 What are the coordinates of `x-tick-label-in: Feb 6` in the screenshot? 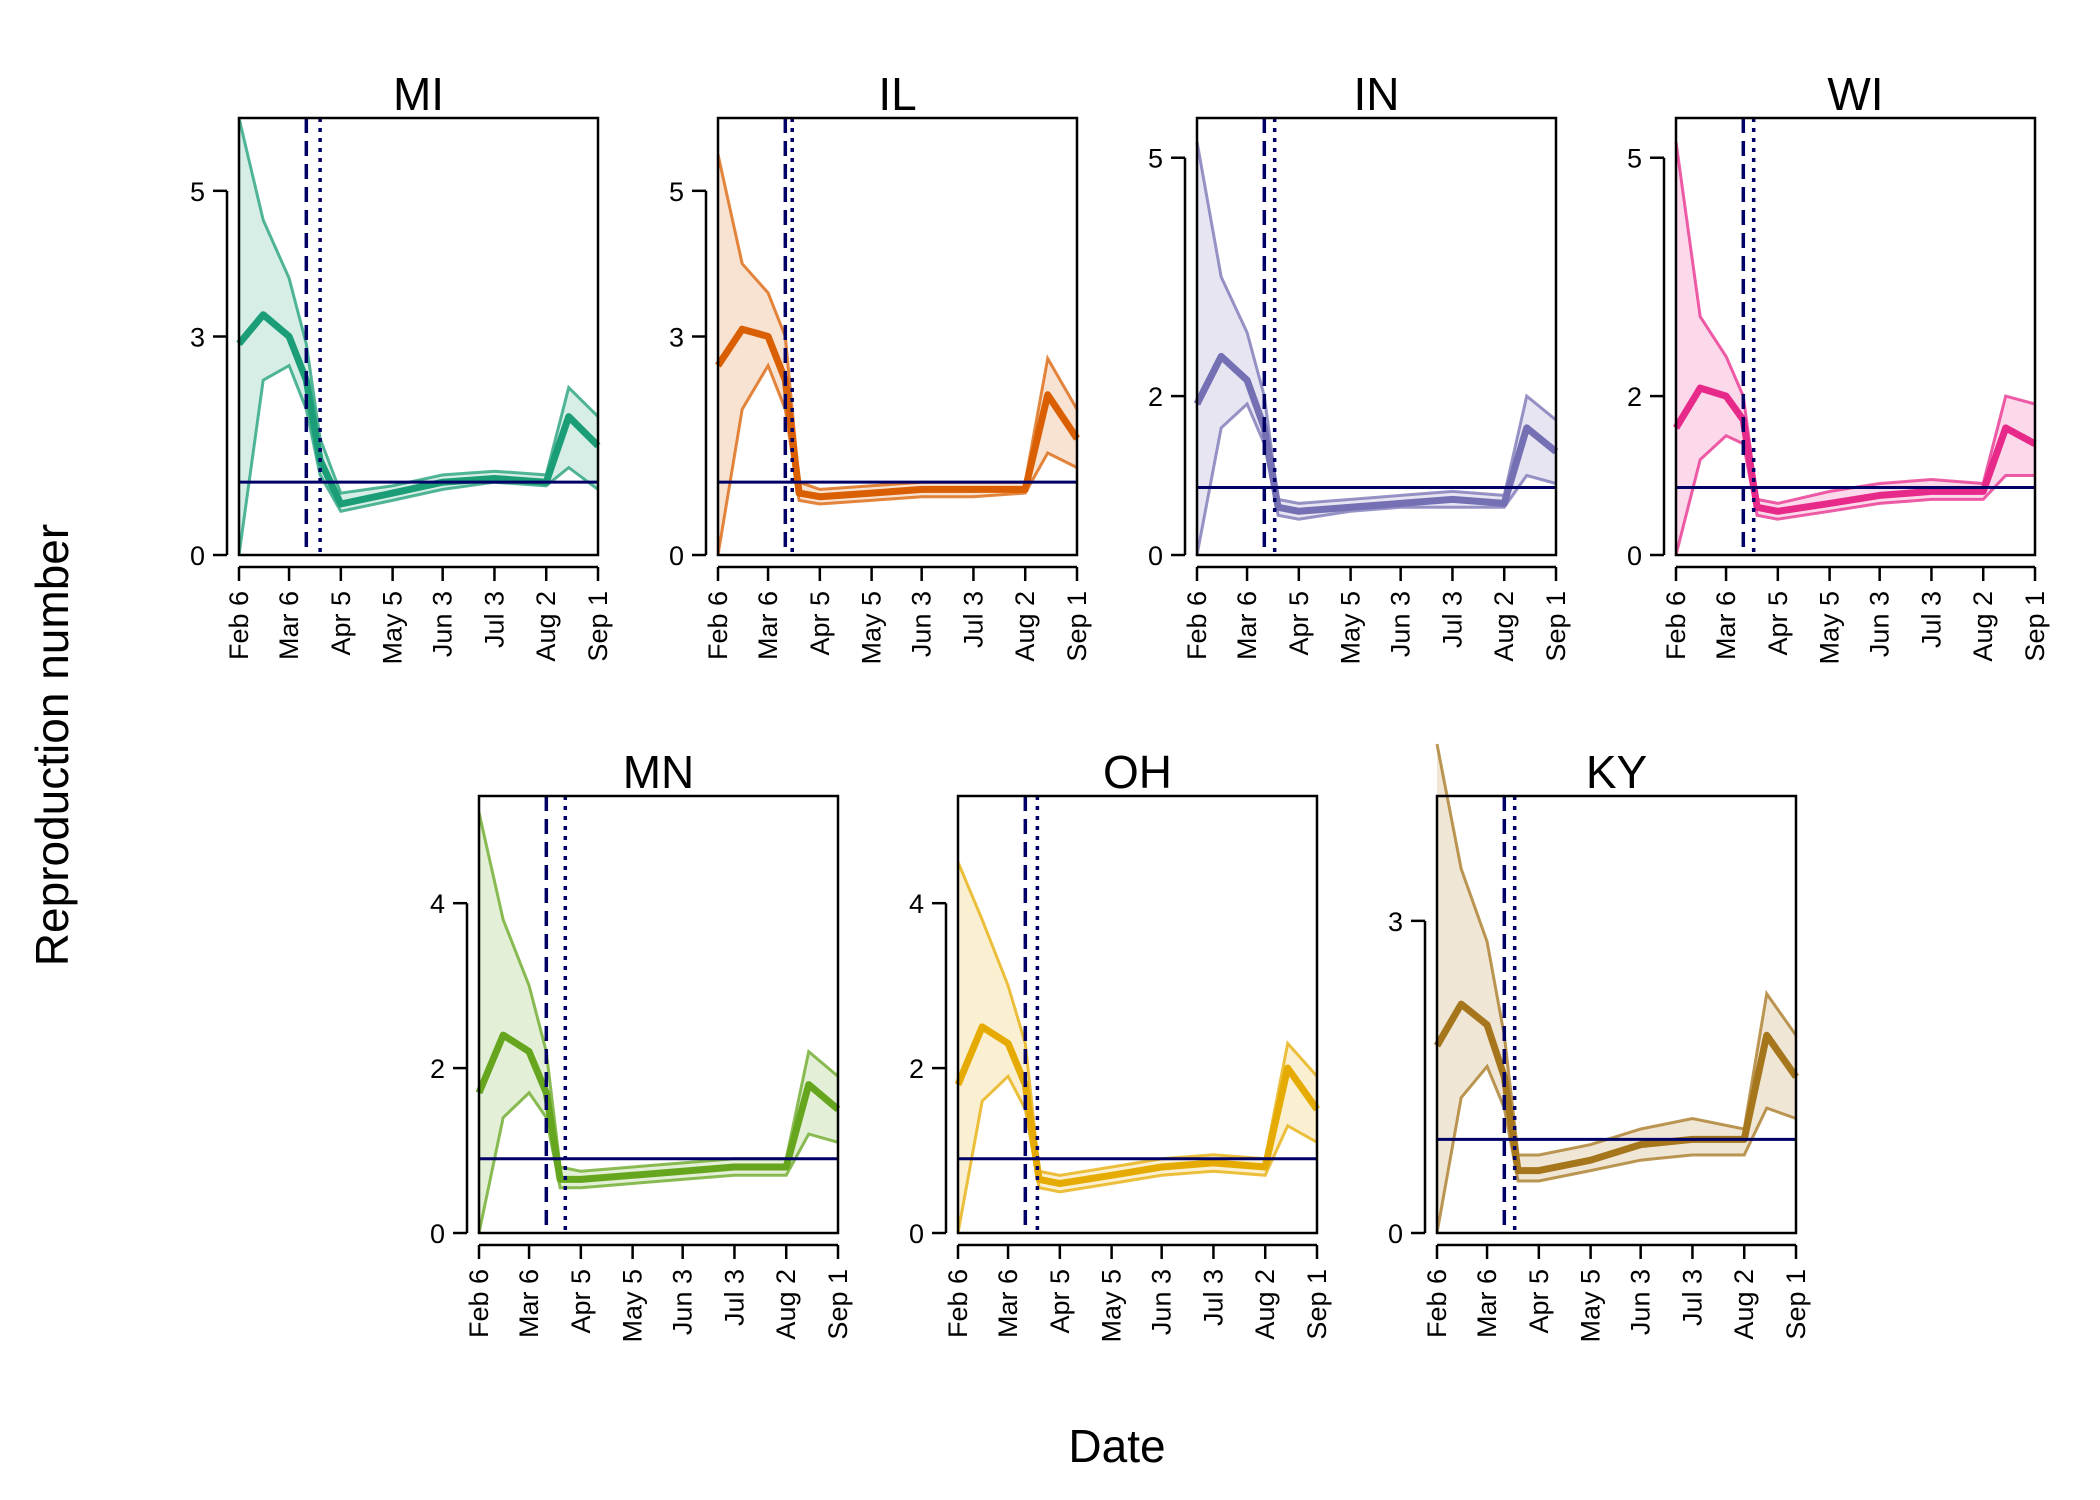 It's located at (1197, 625).